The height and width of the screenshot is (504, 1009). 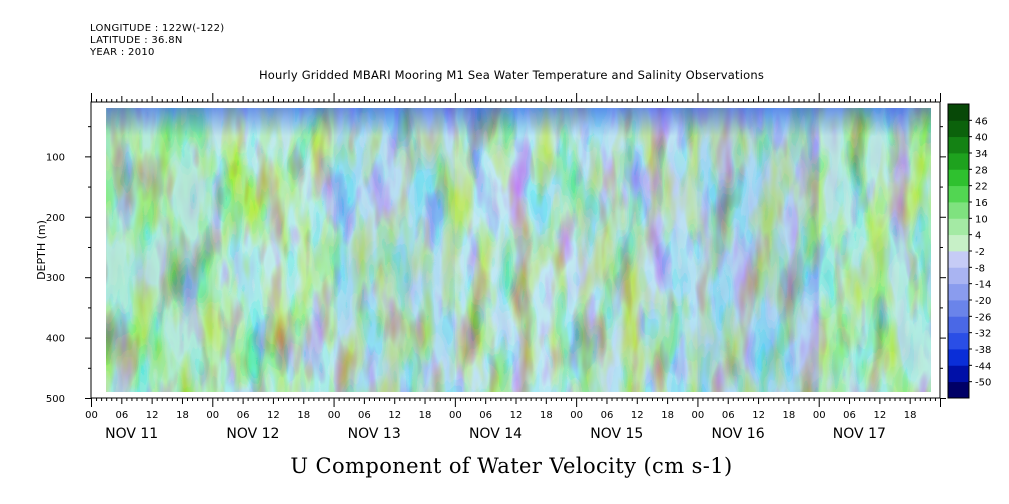 What do you see at coordinates (980, 268) in the screenshot?
I see `colorbar-label: -8` at bounding box center [980, 268].